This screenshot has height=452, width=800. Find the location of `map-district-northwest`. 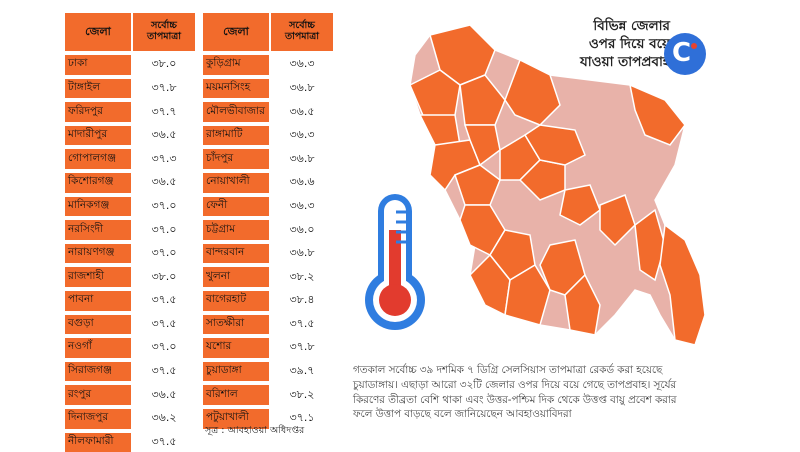

map-district-northwest is located at coordinates (439, 130).